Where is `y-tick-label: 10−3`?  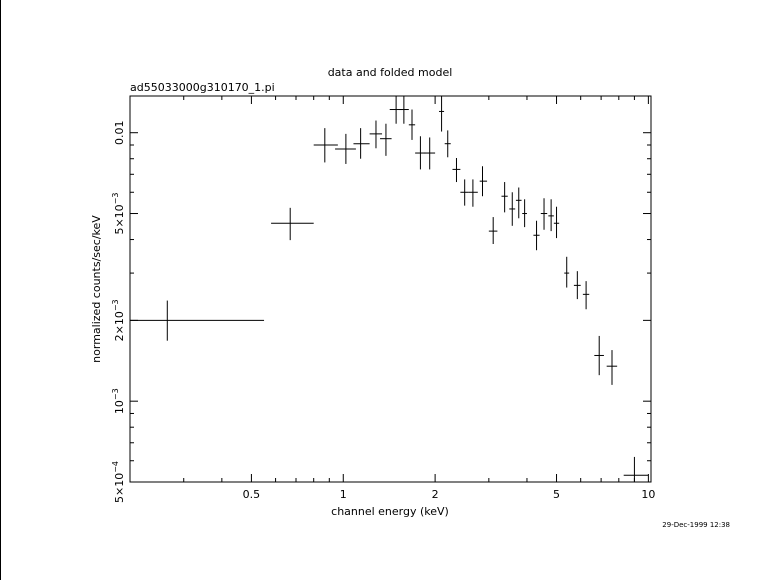
y-tick-label: 10−3 is located at coordinates (118, 401).